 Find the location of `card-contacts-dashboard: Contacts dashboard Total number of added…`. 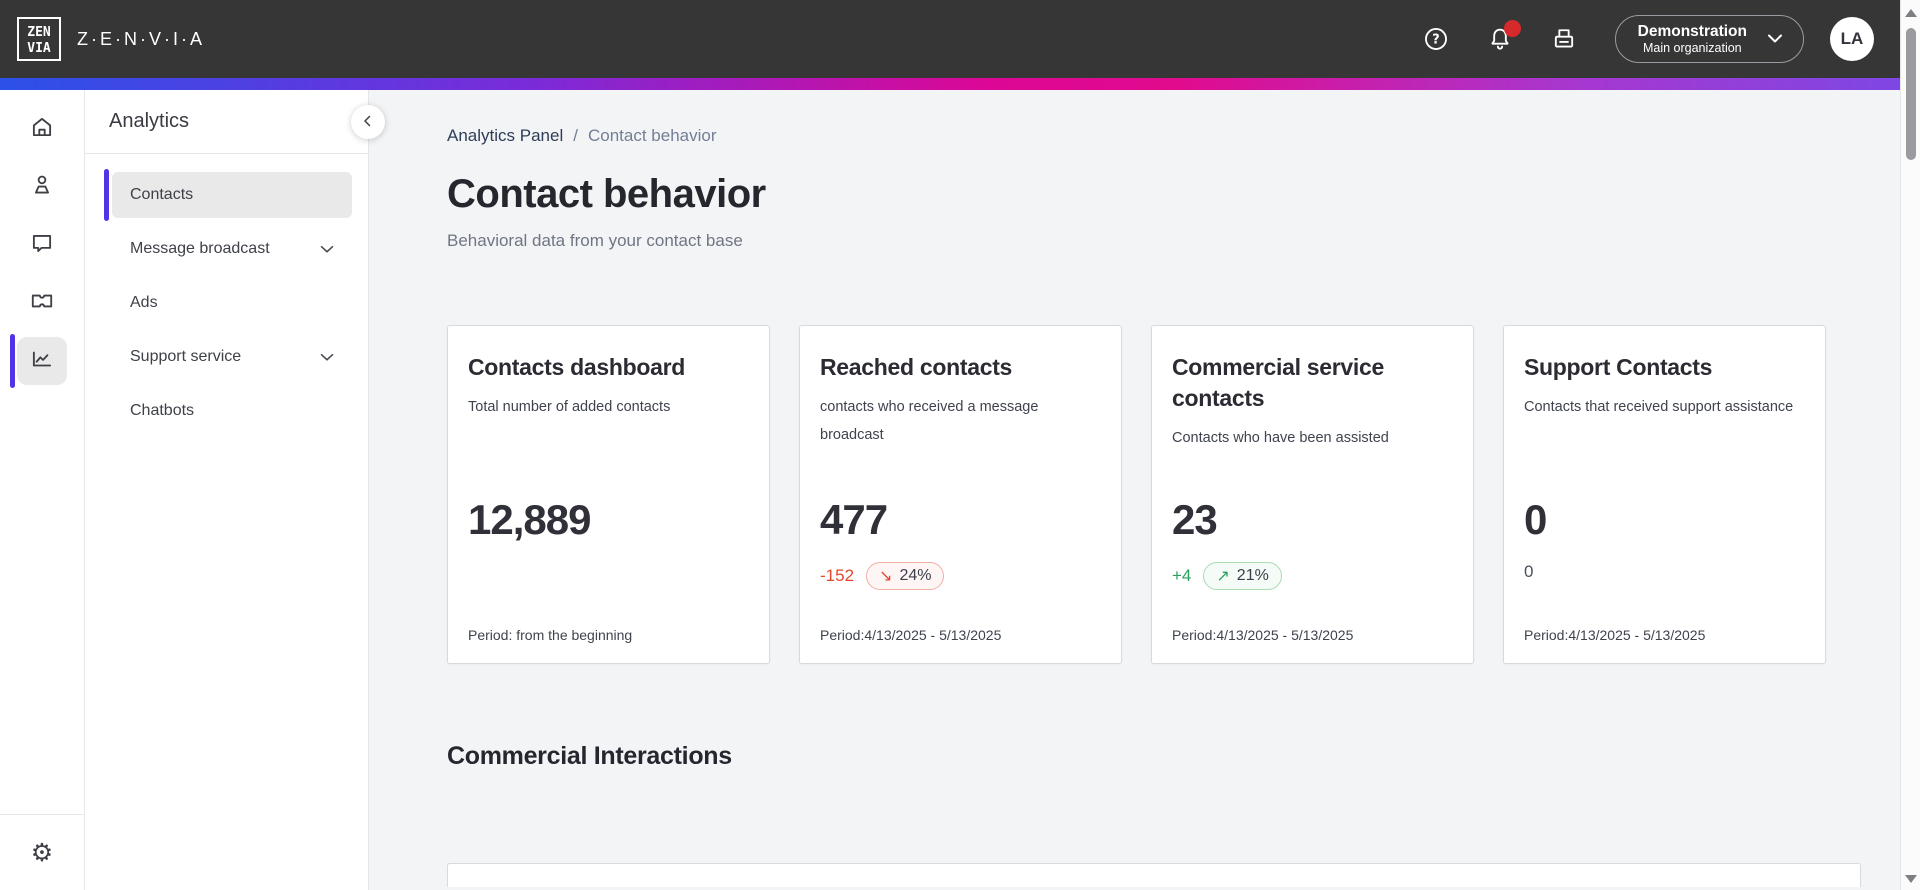

card-contacts-dashboard: Contacts dashboard Total number of added… is located at coordinates (608, 494).